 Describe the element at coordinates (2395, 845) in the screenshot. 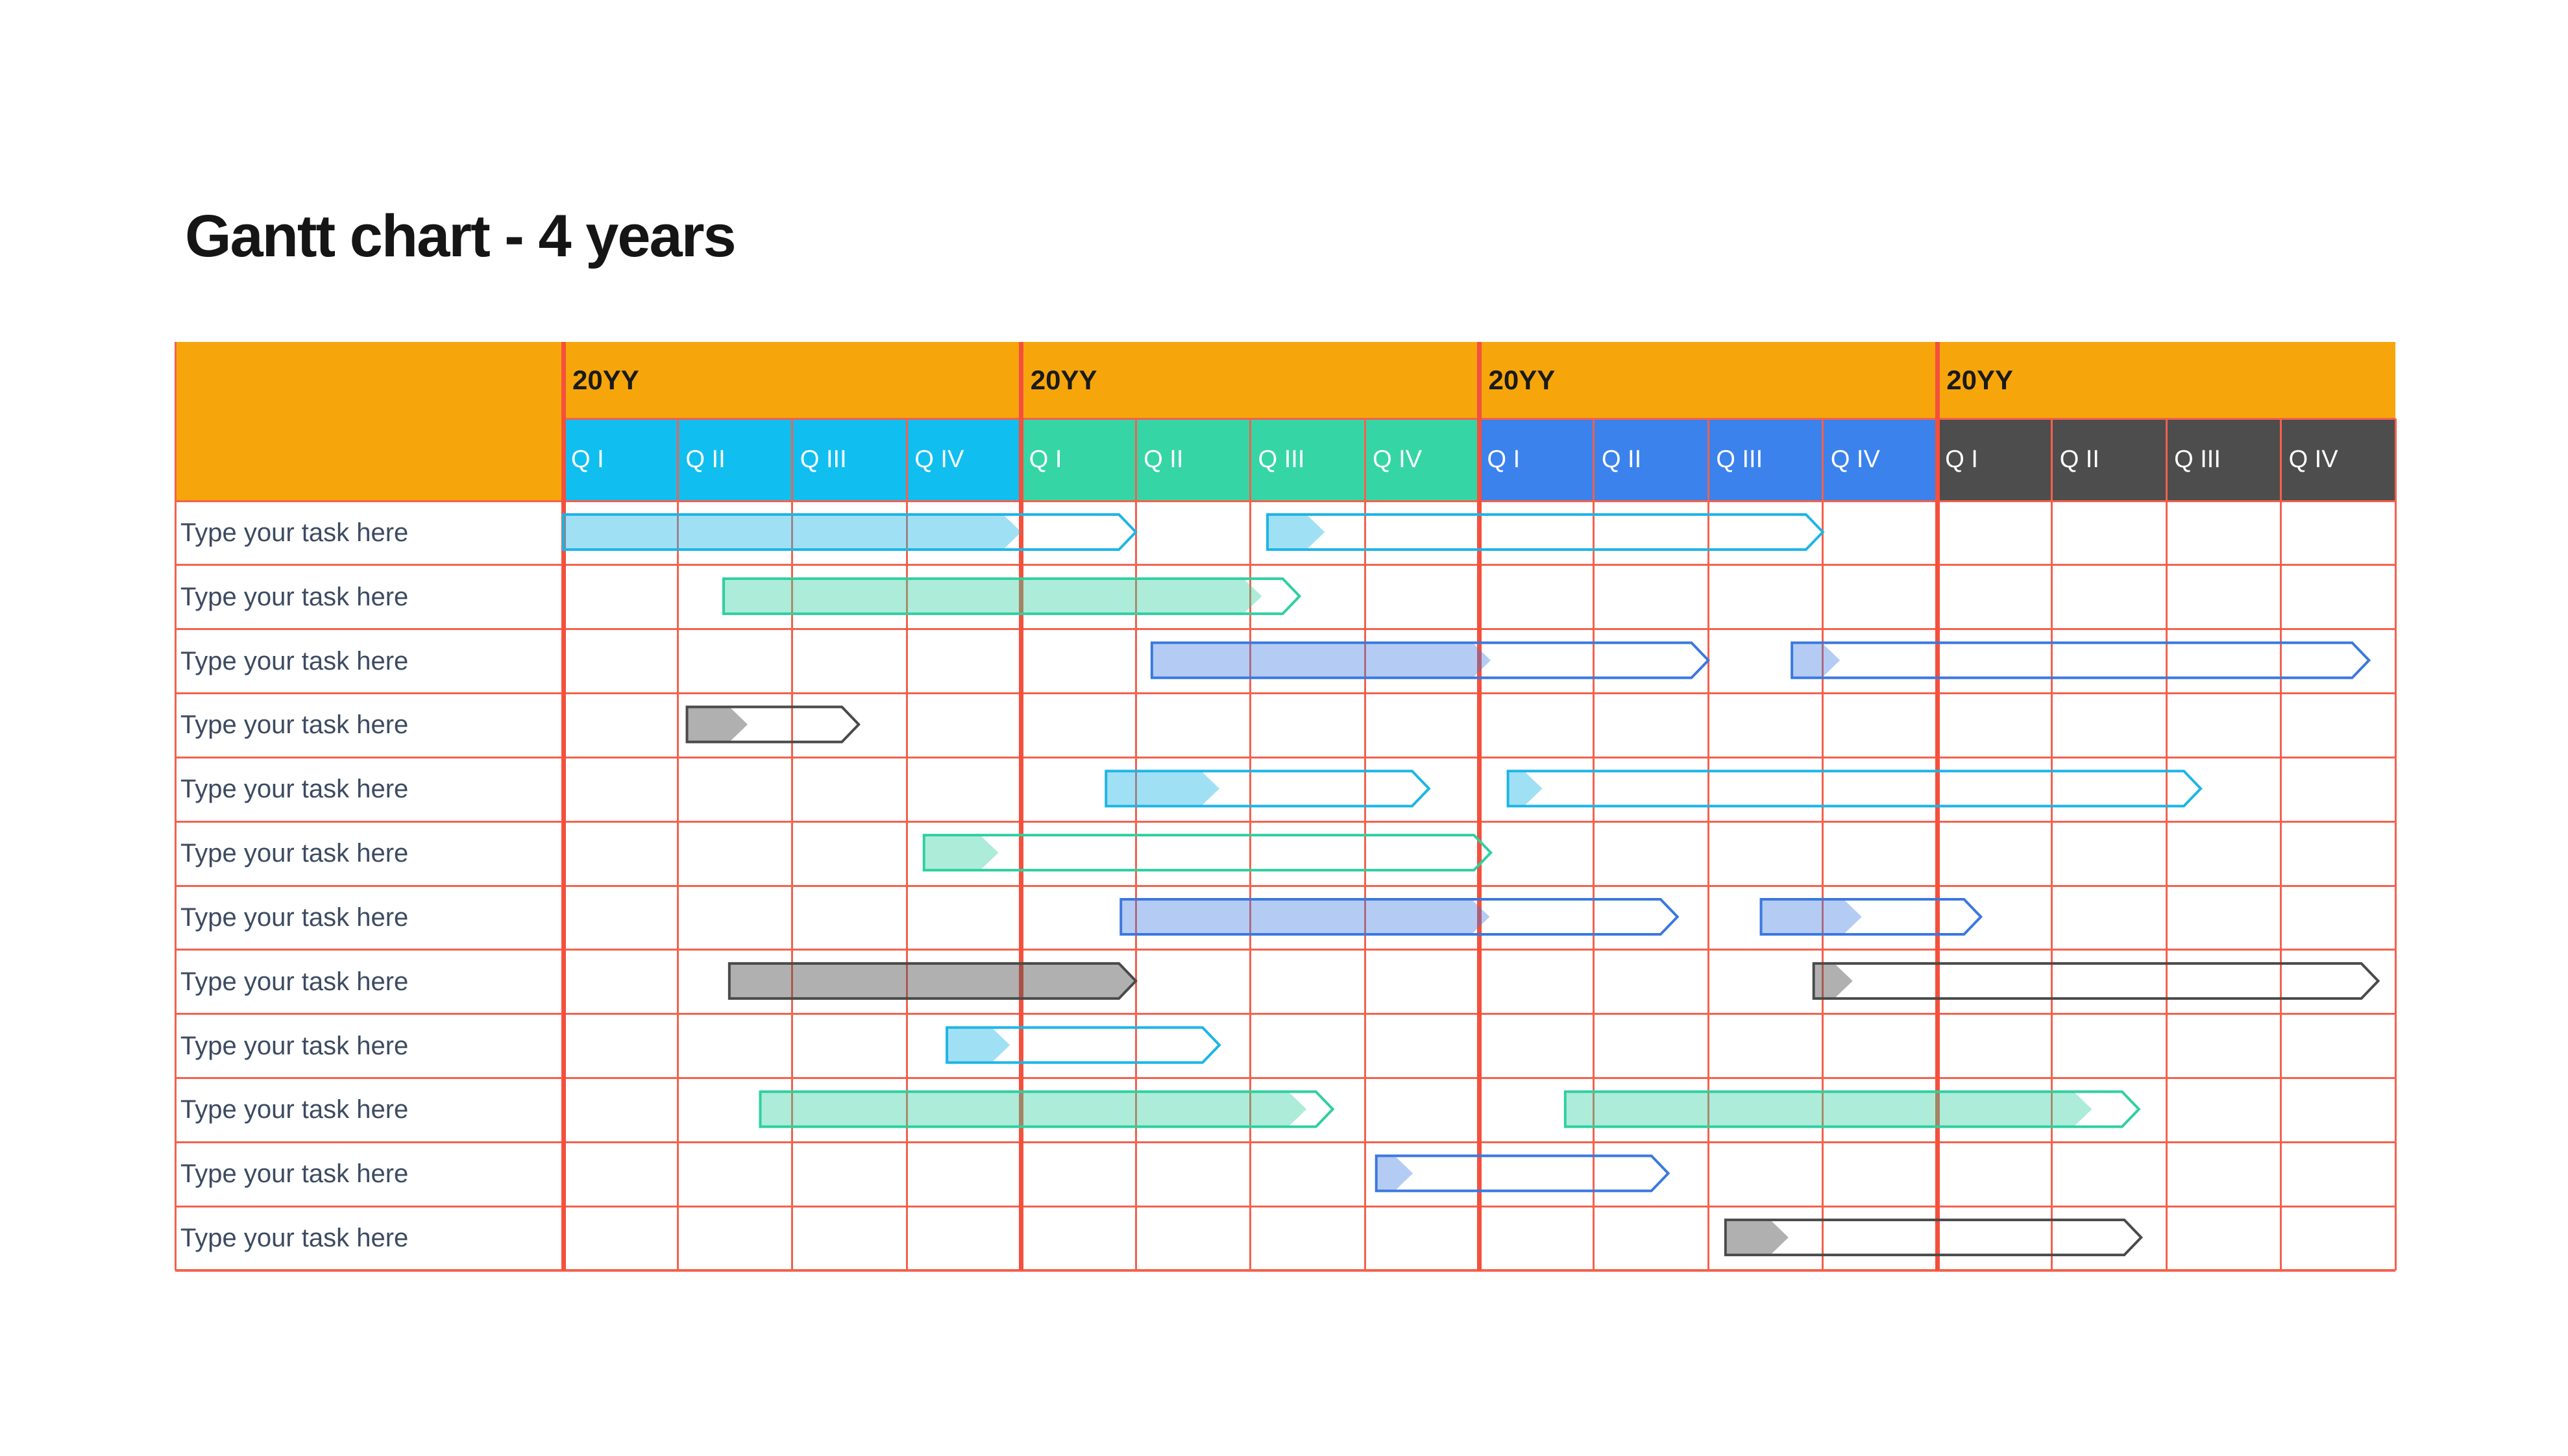

I see `table-right-border` at that location.